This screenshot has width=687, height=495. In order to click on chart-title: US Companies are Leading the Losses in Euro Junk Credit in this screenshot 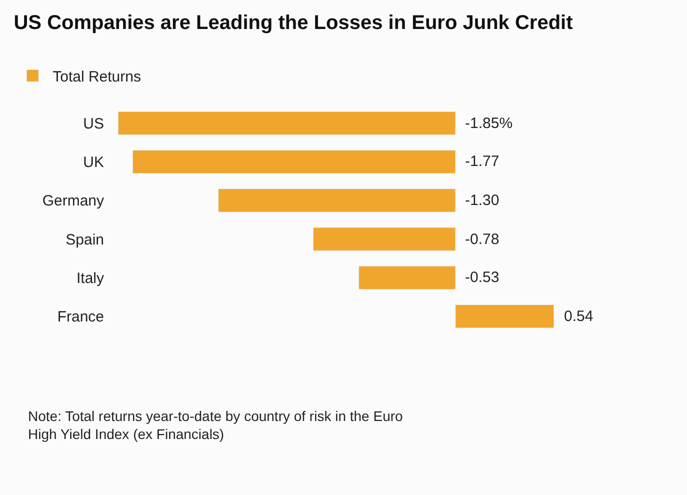, I will do `click(294, 23)`.